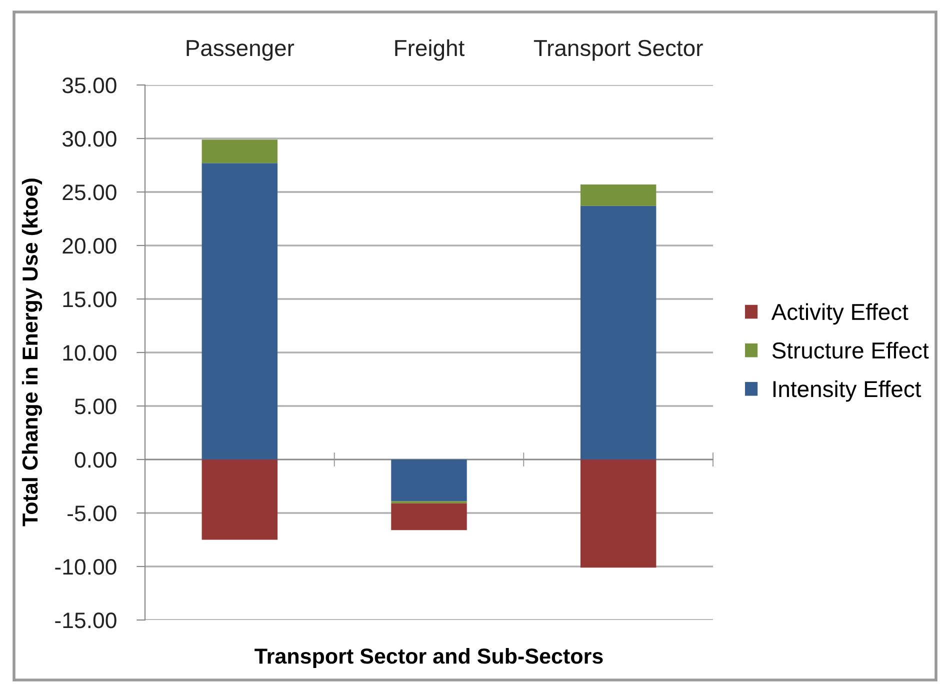 The width and height of the screenshot is (946, 684). I want to click on y-tick-label: -10.00, so click(85, 567).